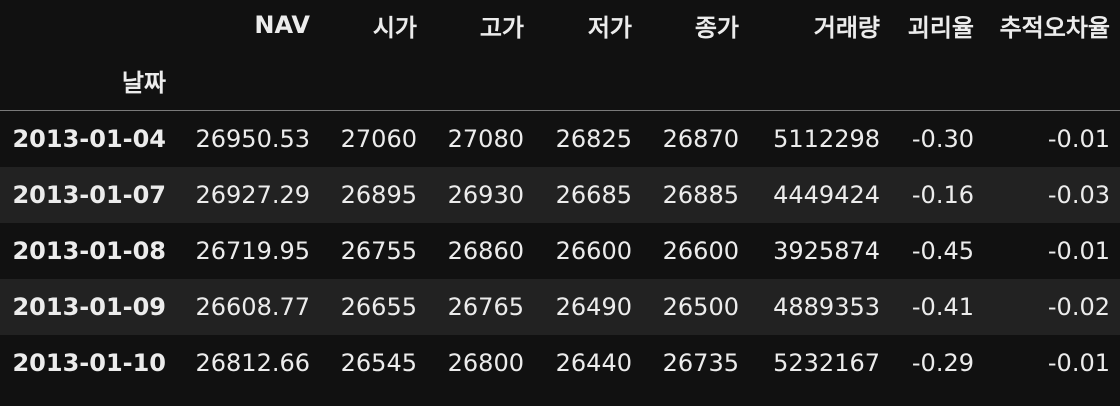 The image size is (1120, 406). Describe the element at coordinates (378, 194) in the screenshot. I see `table-cell: 26895` at that location.